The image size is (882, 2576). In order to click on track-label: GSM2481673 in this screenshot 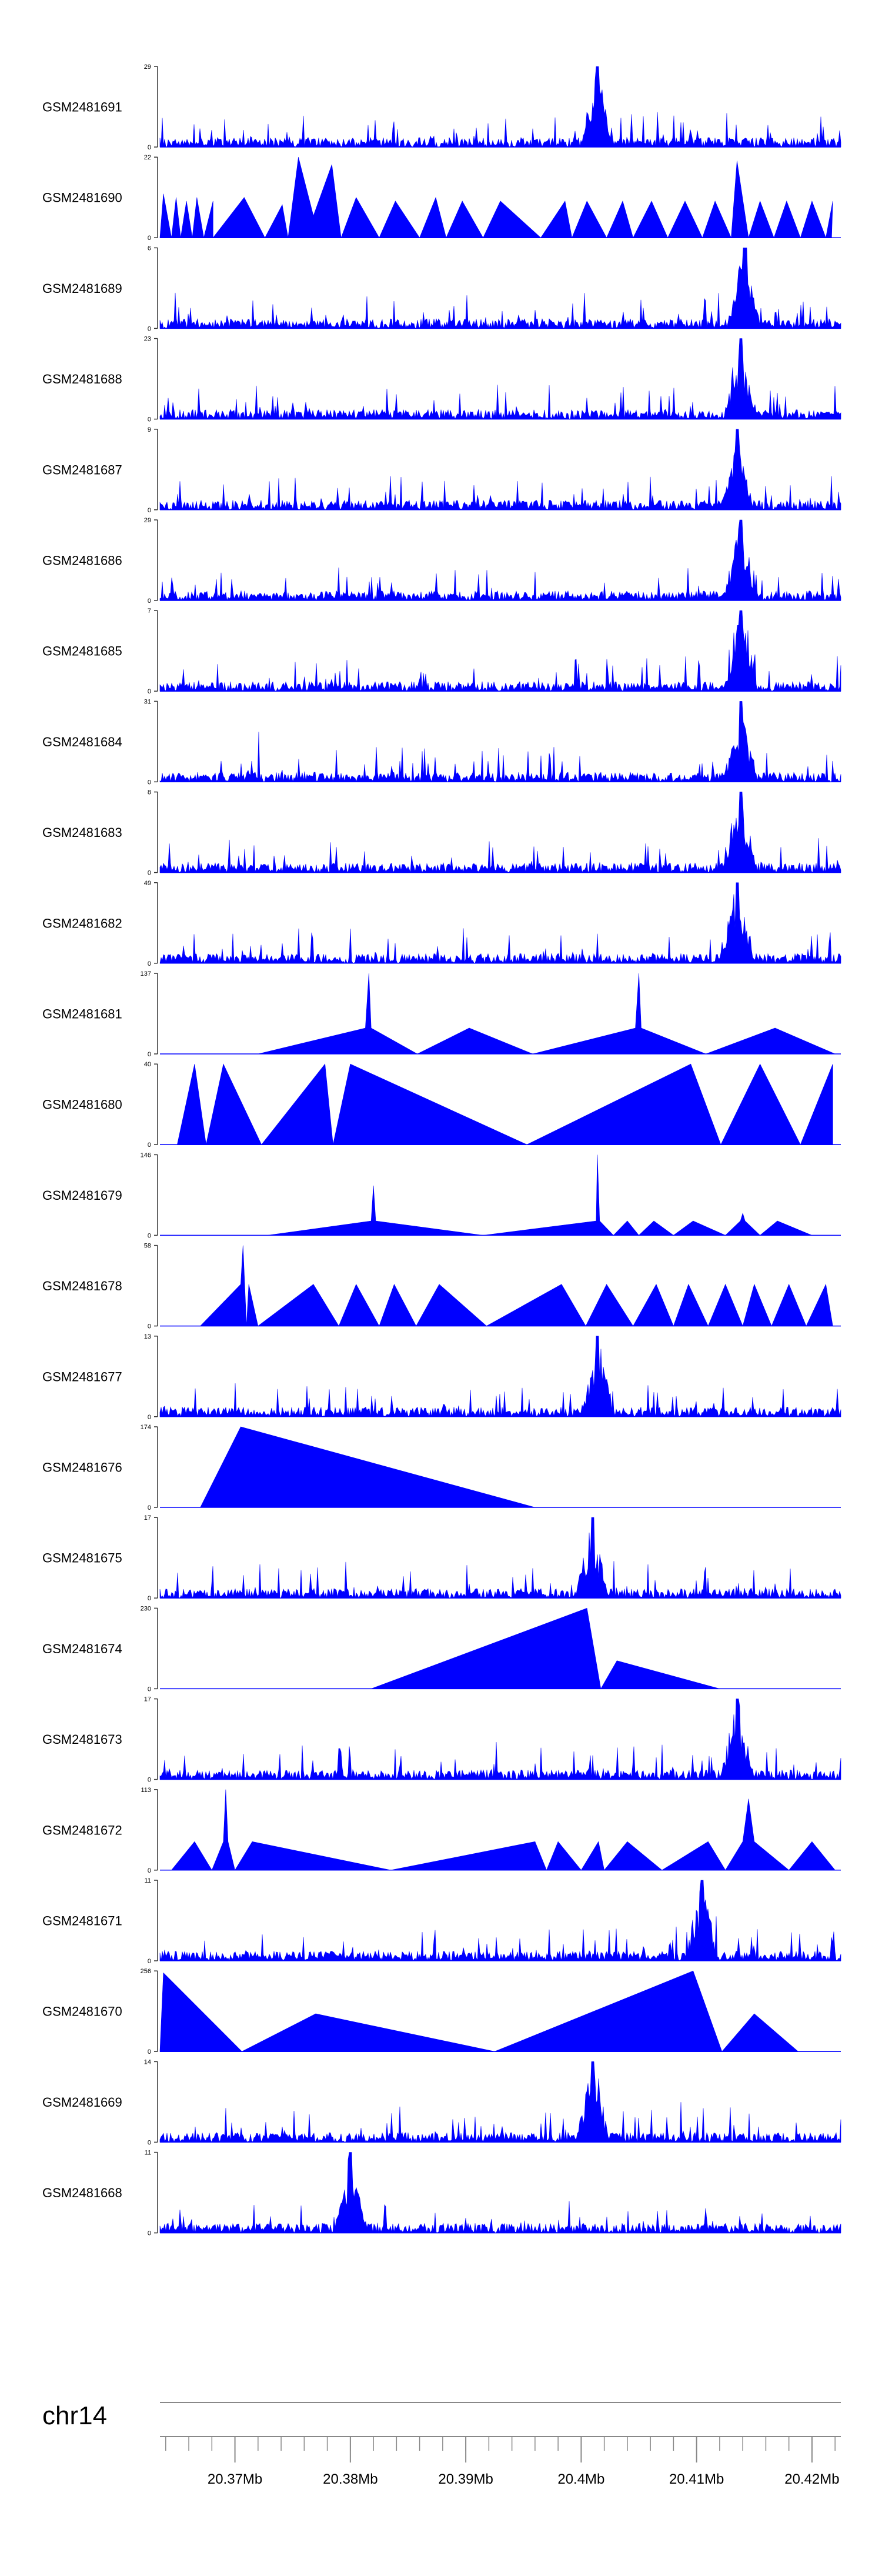, I will do `click(82, 1739)`.